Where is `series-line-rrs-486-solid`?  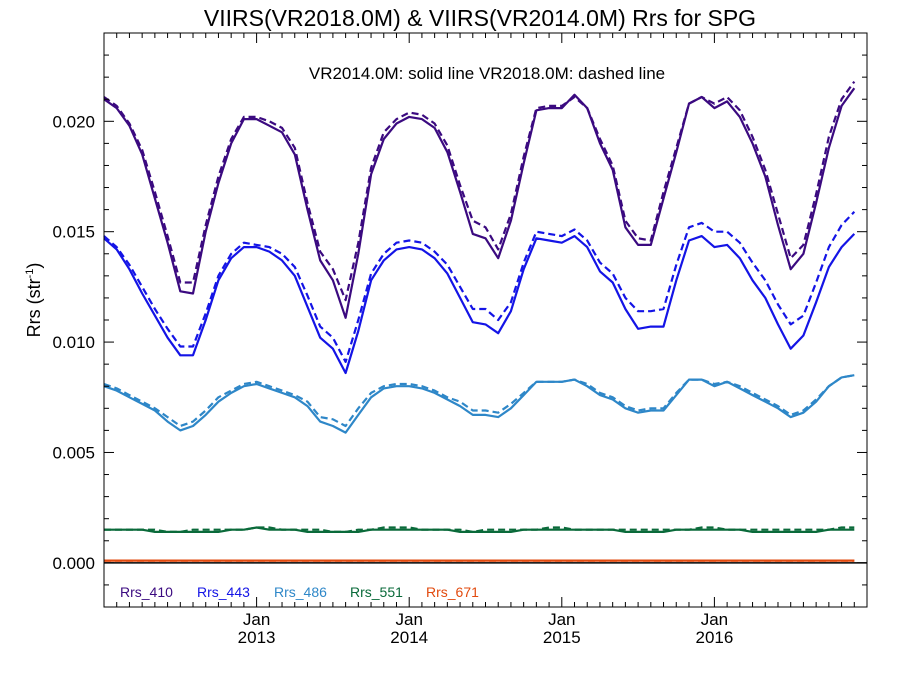
series-line-rrs-486-solid is located at coordinates (479, 404).